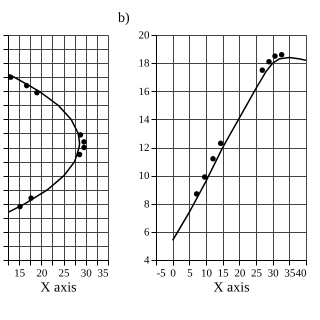  I want to click on x-tick-label: 0, so click(173, 274).